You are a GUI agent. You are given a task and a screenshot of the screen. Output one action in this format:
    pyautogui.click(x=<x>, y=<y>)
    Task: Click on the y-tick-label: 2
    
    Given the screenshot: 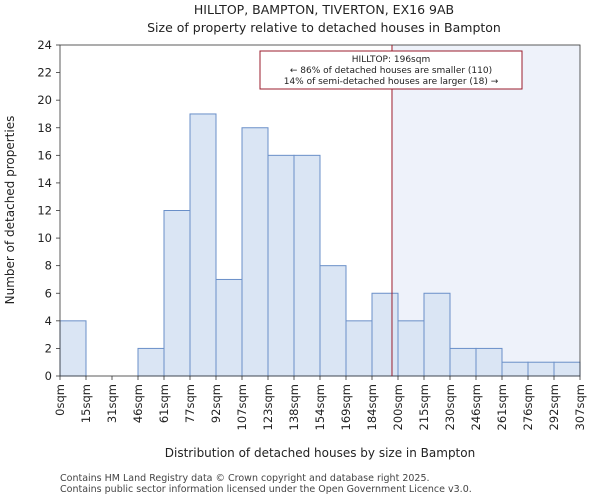 What is the action you would take?
    pyautogui.click(x=48, y=348)
    